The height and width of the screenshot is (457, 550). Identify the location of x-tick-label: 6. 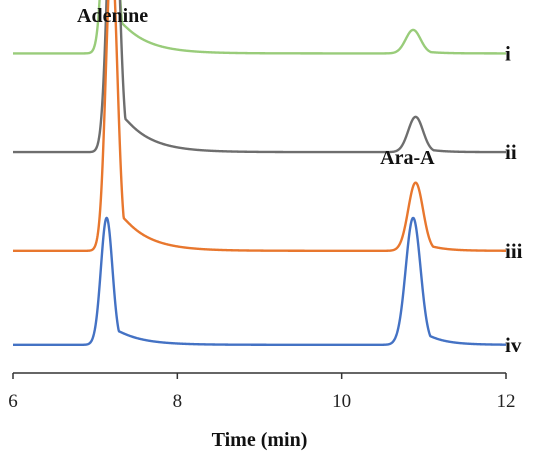
(13, 401).